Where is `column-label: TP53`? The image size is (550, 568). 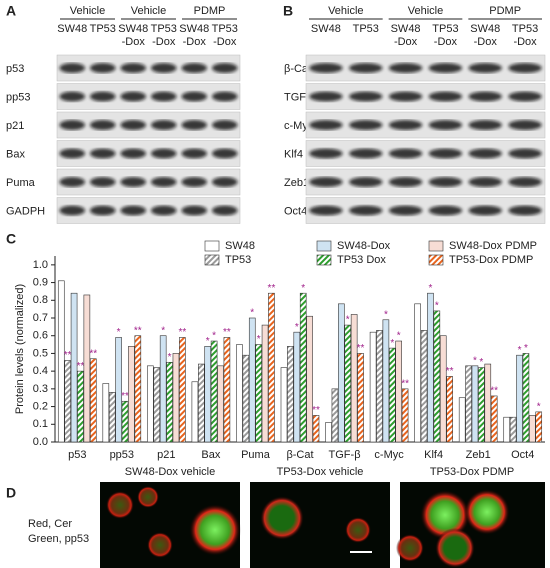 column-label: TP53 is located at coordinates (525, 29).